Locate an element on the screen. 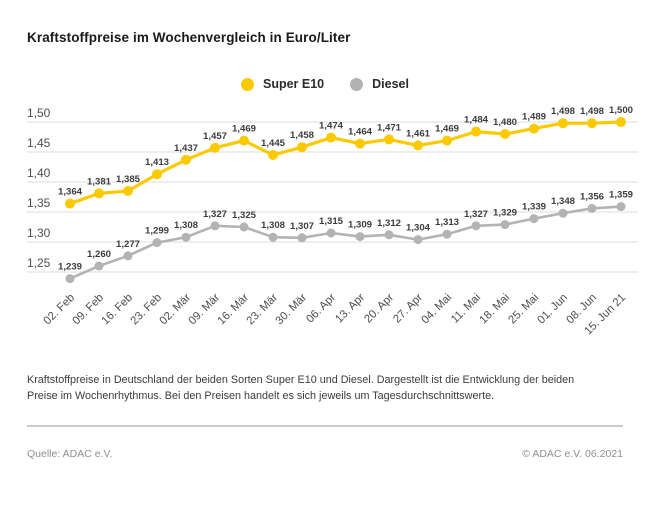 Image resolution: width=650 pixels, height=518 pixels. data-point-label: 1,500 is located at coordinates (621, 110).